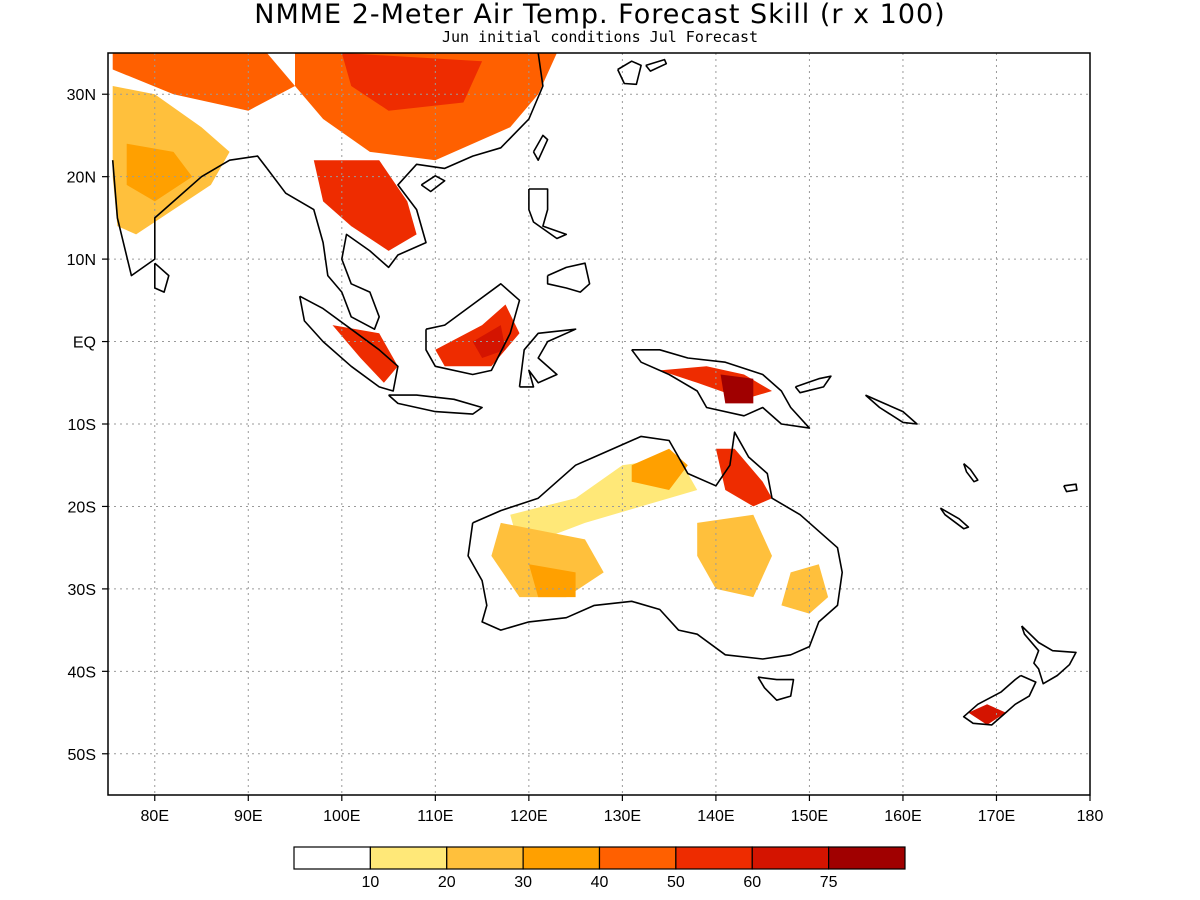 Image resolution: width=1200 pixels, height=900 pixels. I want to click on lat-tick-label: 40S, so click(82, 672).